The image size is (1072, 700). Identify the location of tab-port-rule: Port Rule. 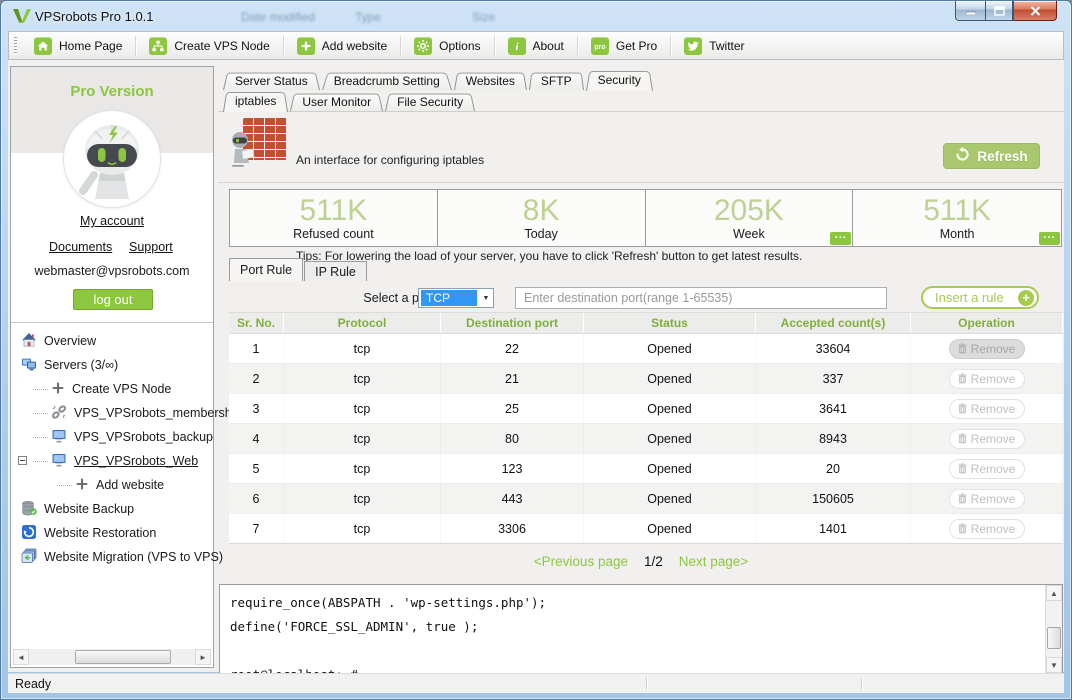
(266, 269).